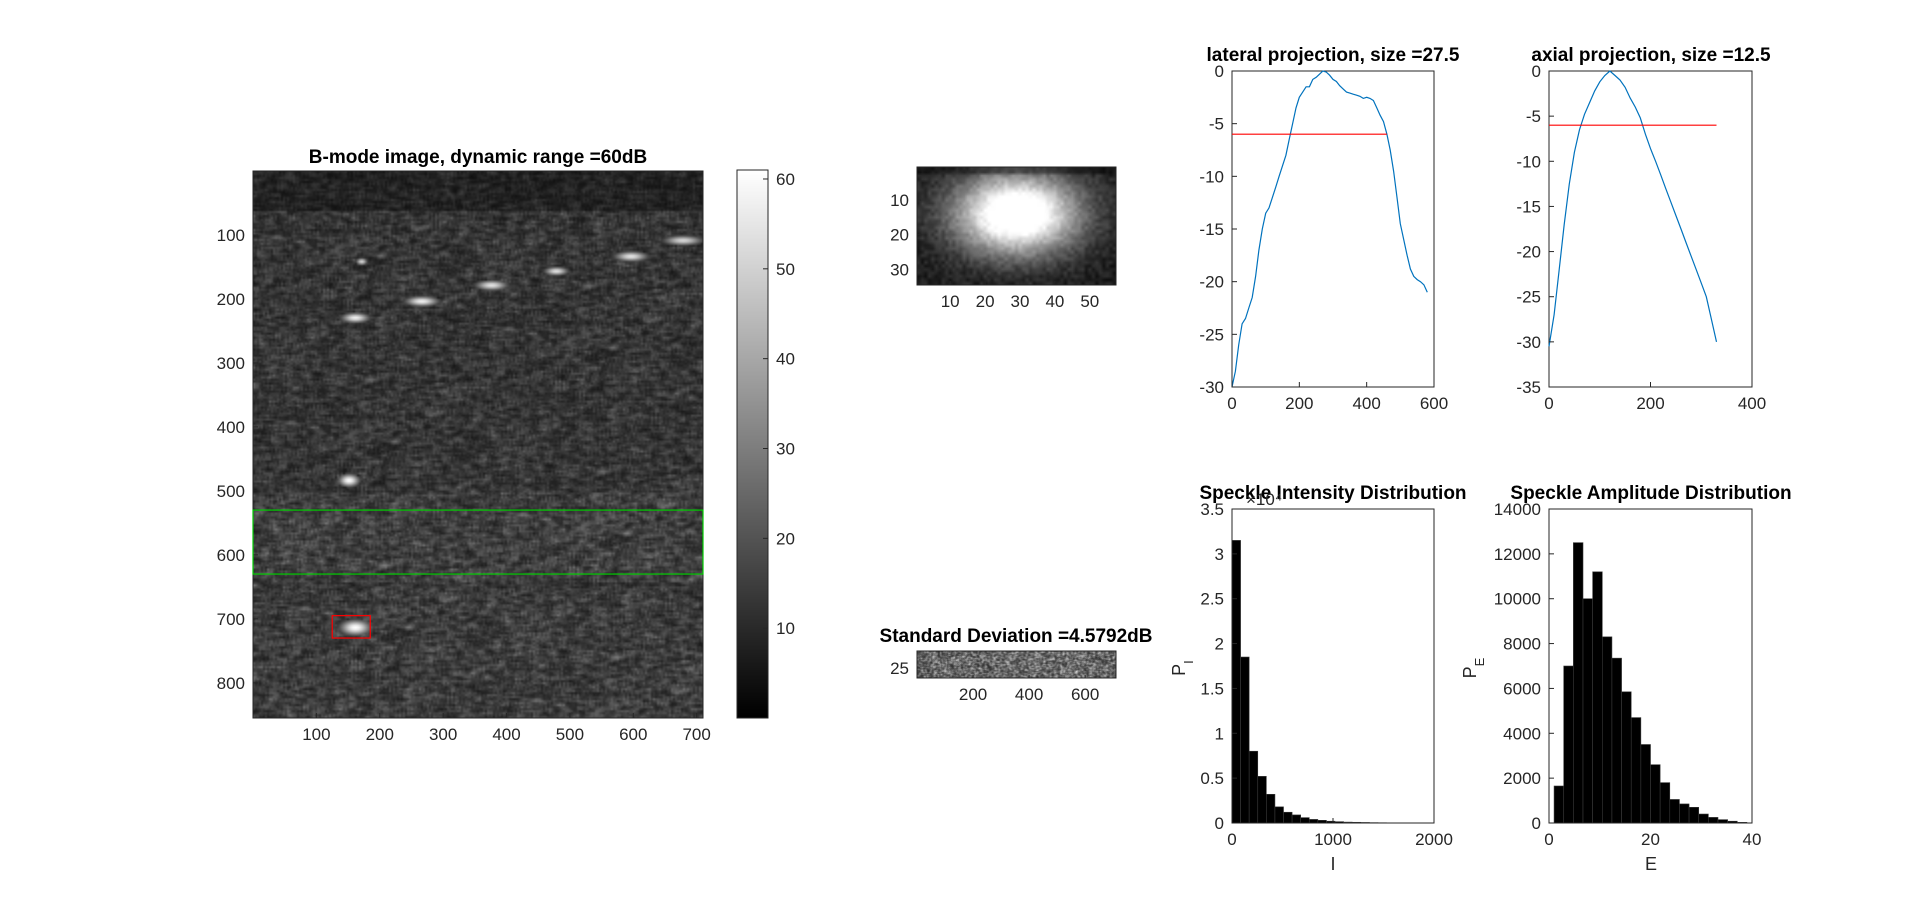  I want to click on axial-xtick-label: 200, so click(1650, 403).